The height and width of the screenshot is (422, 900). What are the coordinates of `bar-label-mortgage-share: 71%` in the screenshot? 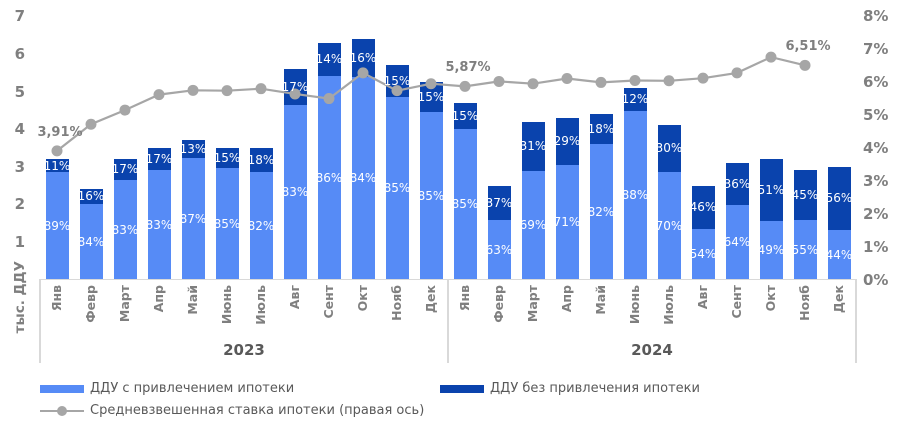 It's located at (567, 222).